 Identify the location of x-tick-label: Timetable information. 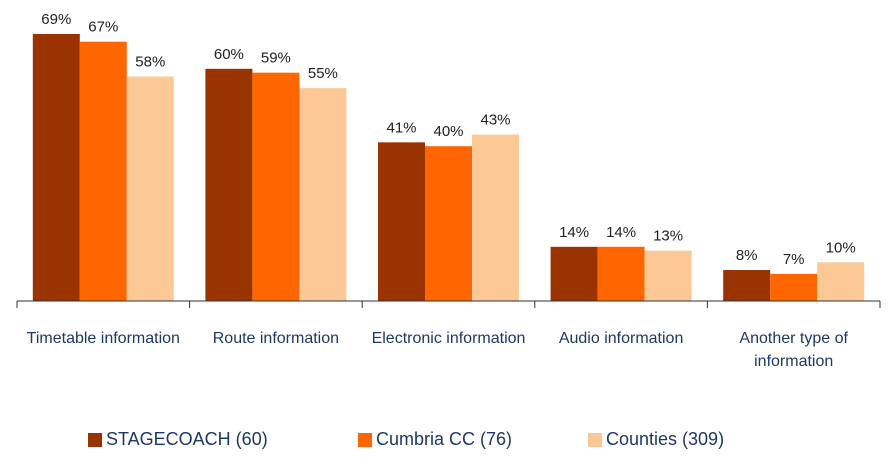
(103, 338).